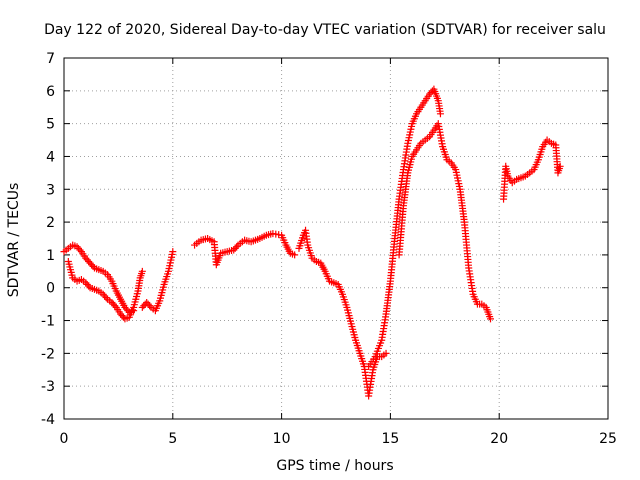 This screenshot has width=640, height=480. Describe the element at coordinates (157, 281) in the screenshot. I see `series-trace-b` at that location.